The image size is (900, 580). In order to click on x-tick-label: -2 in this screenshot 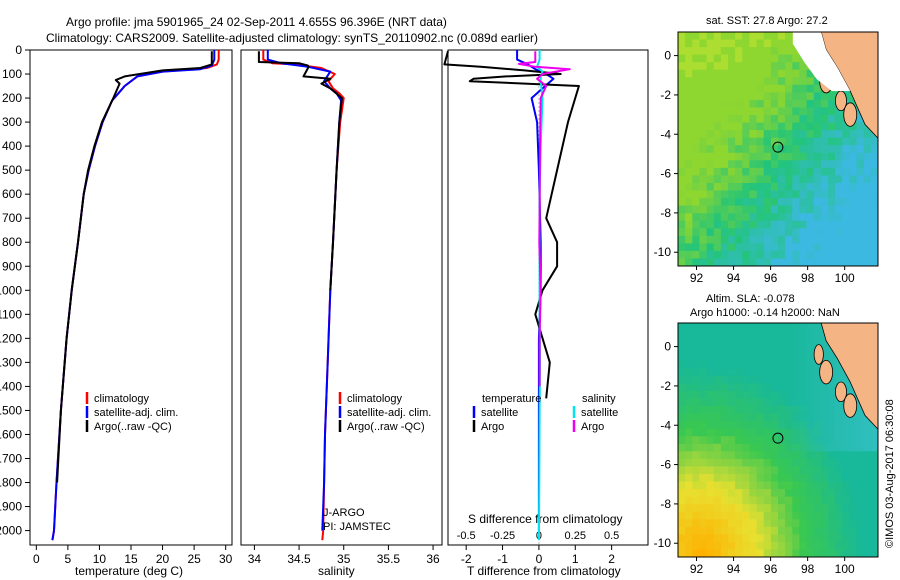, I will do `click(466, 559)`.